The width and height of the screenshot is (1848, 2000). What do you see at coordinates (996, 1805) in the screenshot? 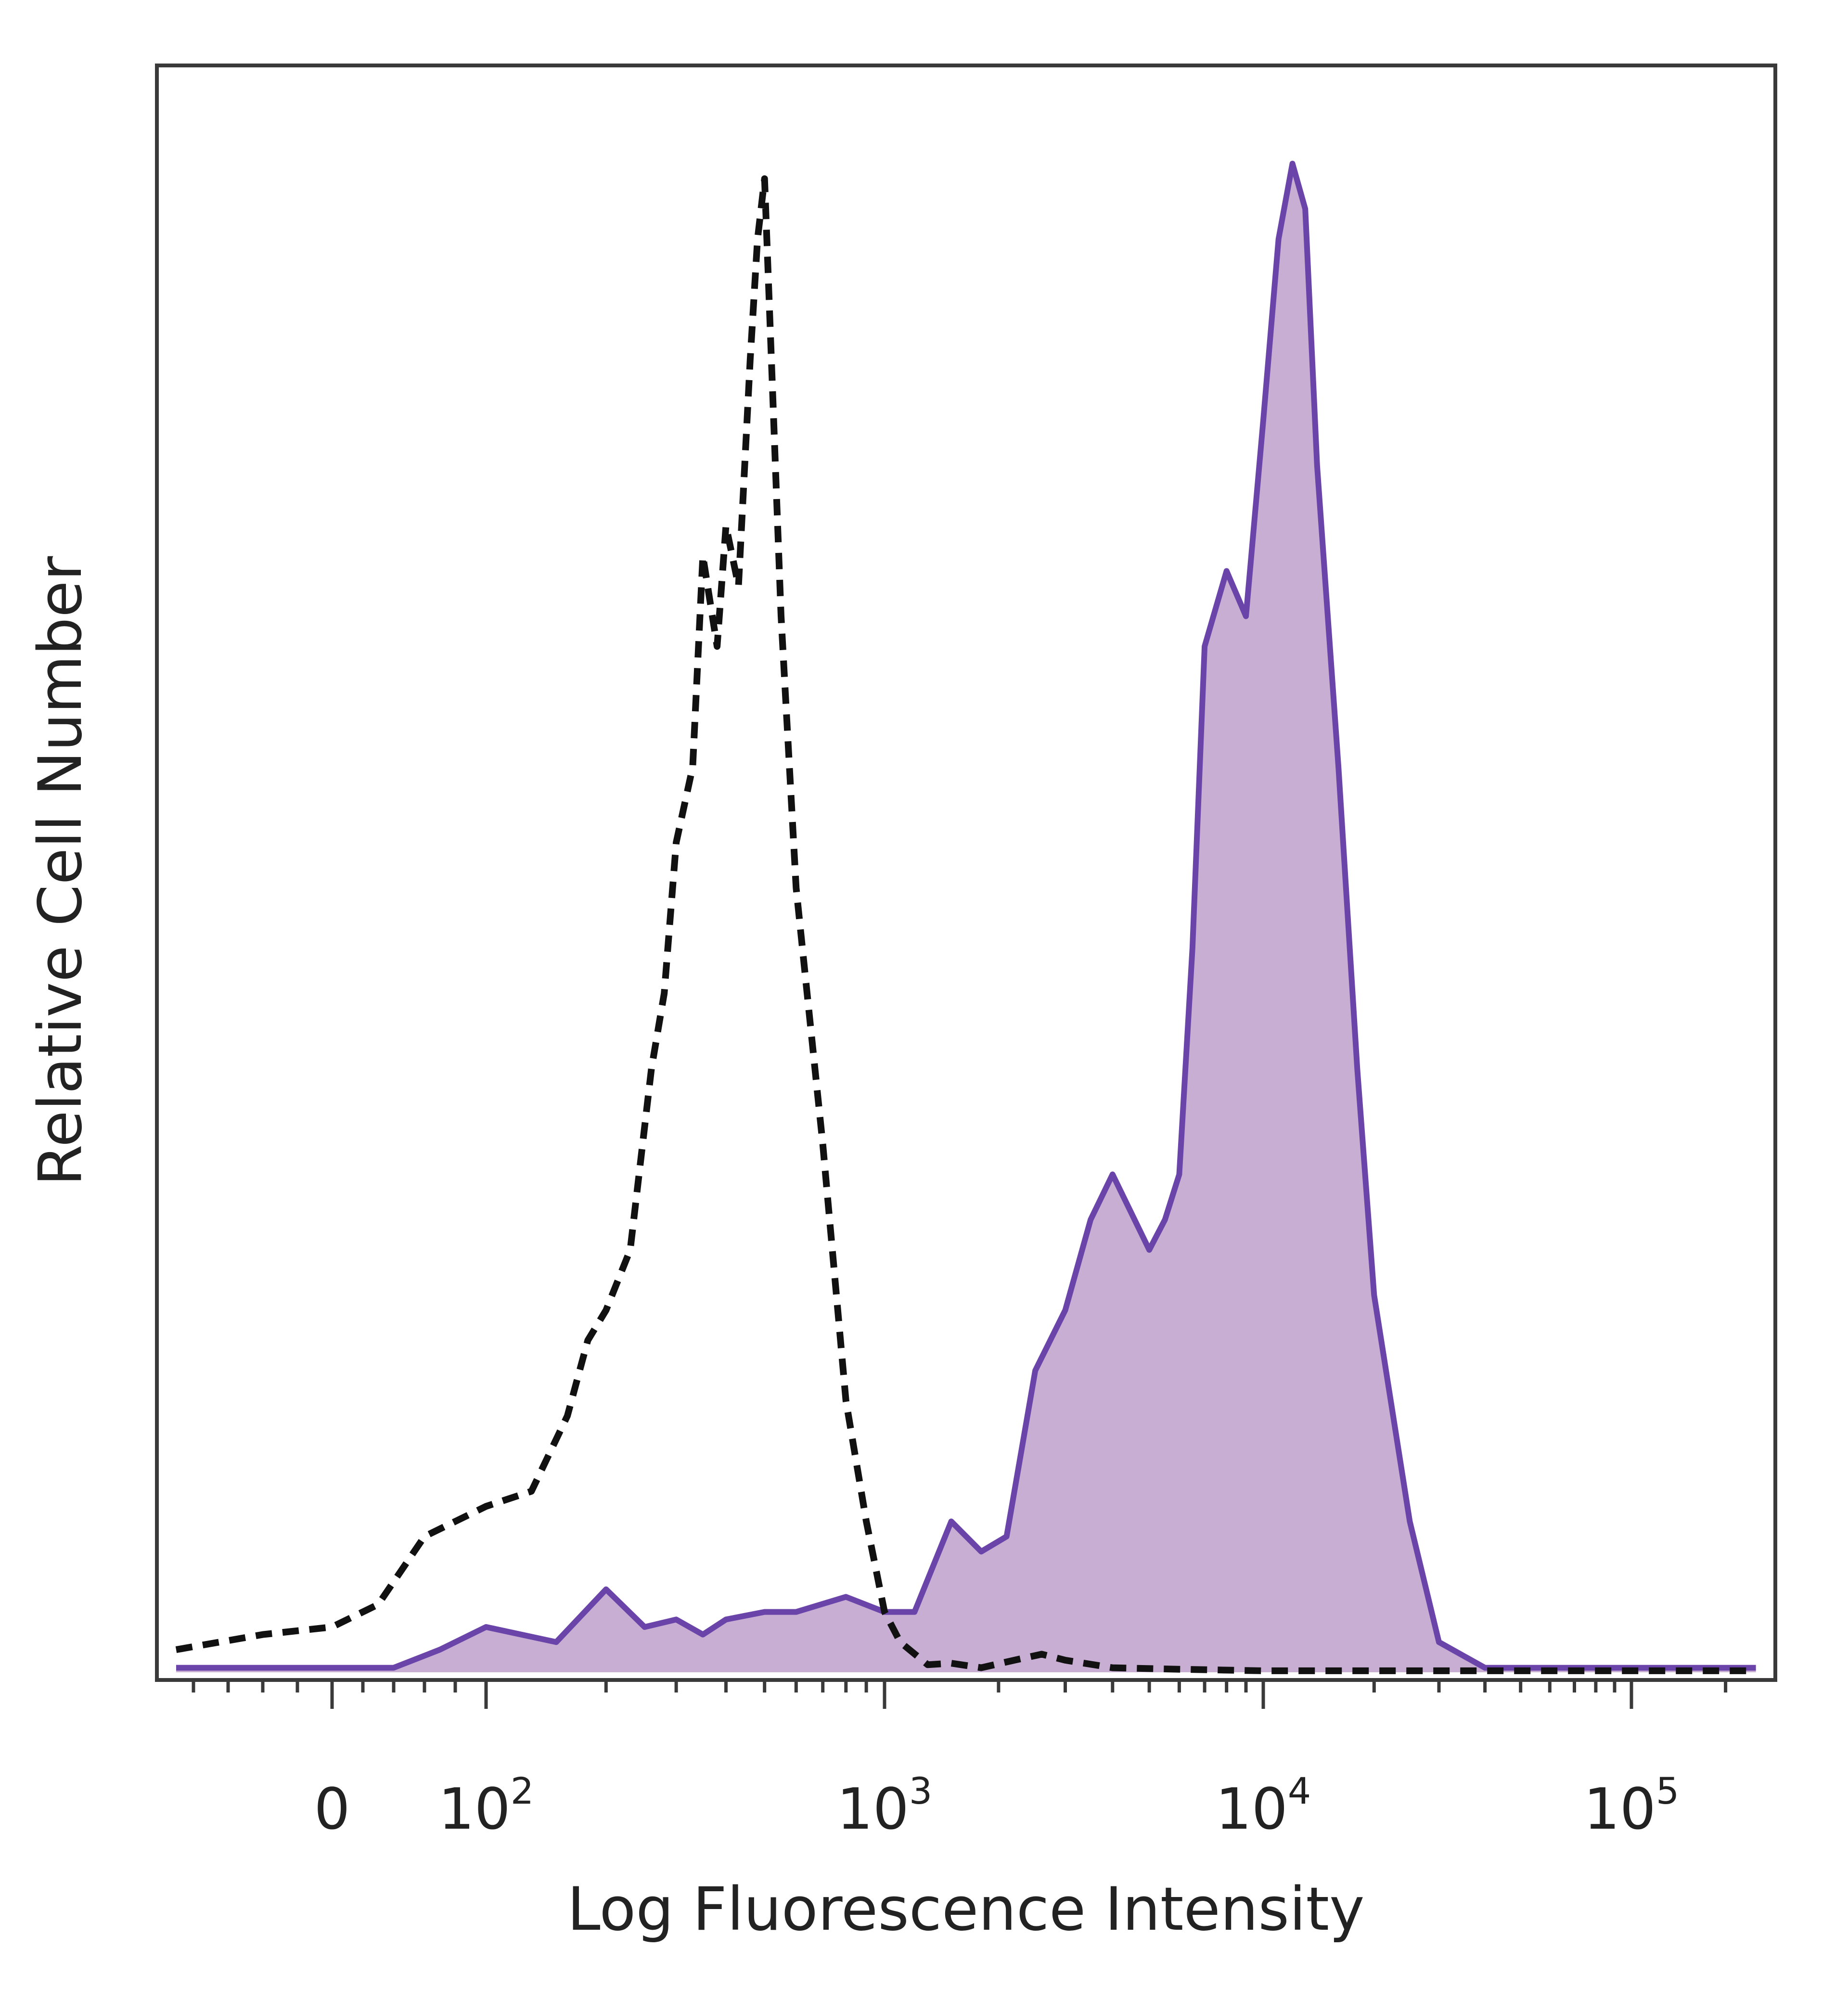
I see `x-axis-tick-labels: 0 10² 10³ 10⁴ 10⁵` at bounding box center [996, 1805].